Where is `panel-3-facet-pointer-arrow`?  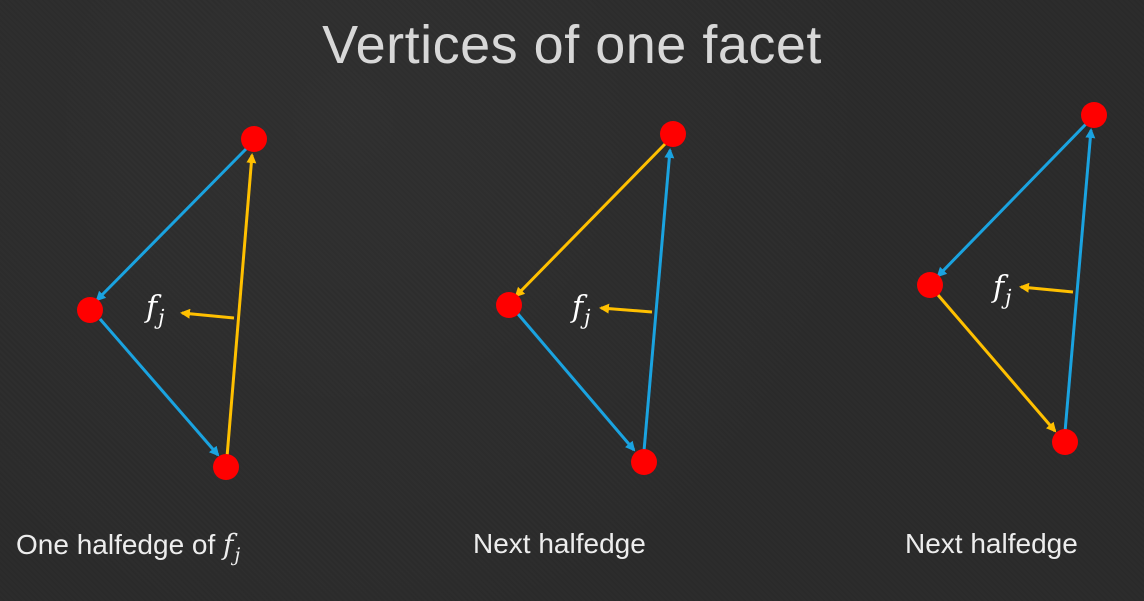
panel-3-facet-pointer-arrow is located at coordinates (1046, 288).